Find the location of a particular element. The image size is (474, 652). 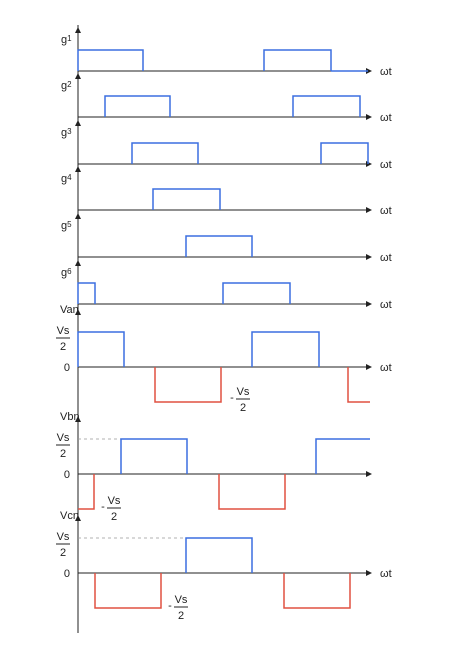

phase-vbn-neg-label-num: Vs is located at coordinates (114, 501).